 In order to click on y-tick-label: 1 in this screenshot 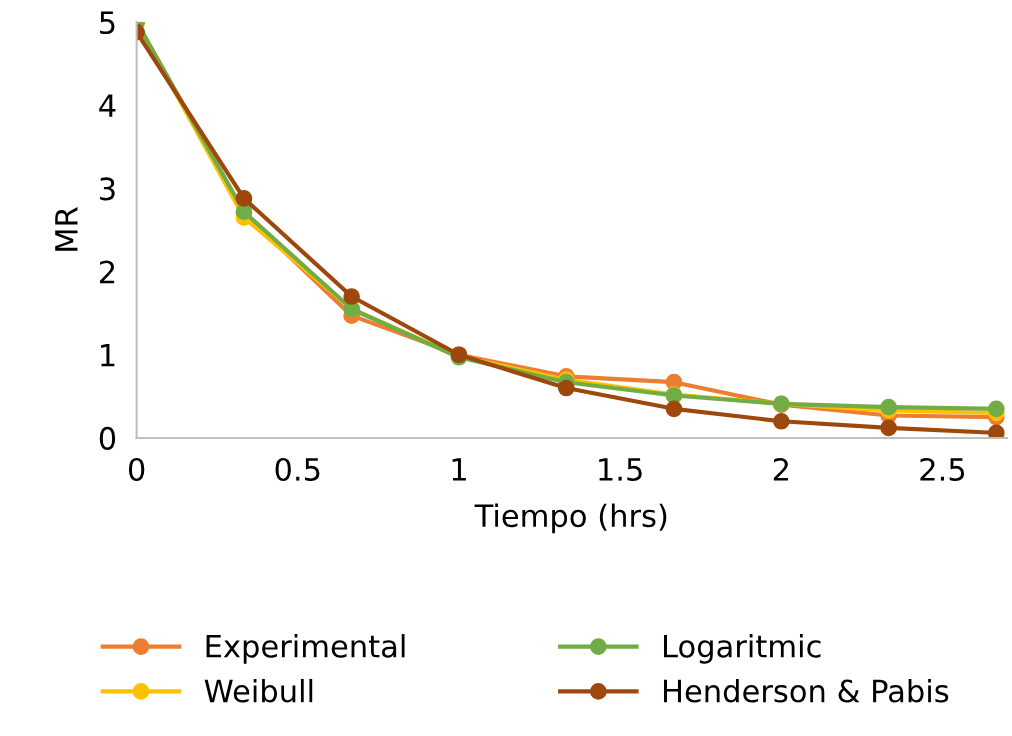, I will do `click(108, 355)`.